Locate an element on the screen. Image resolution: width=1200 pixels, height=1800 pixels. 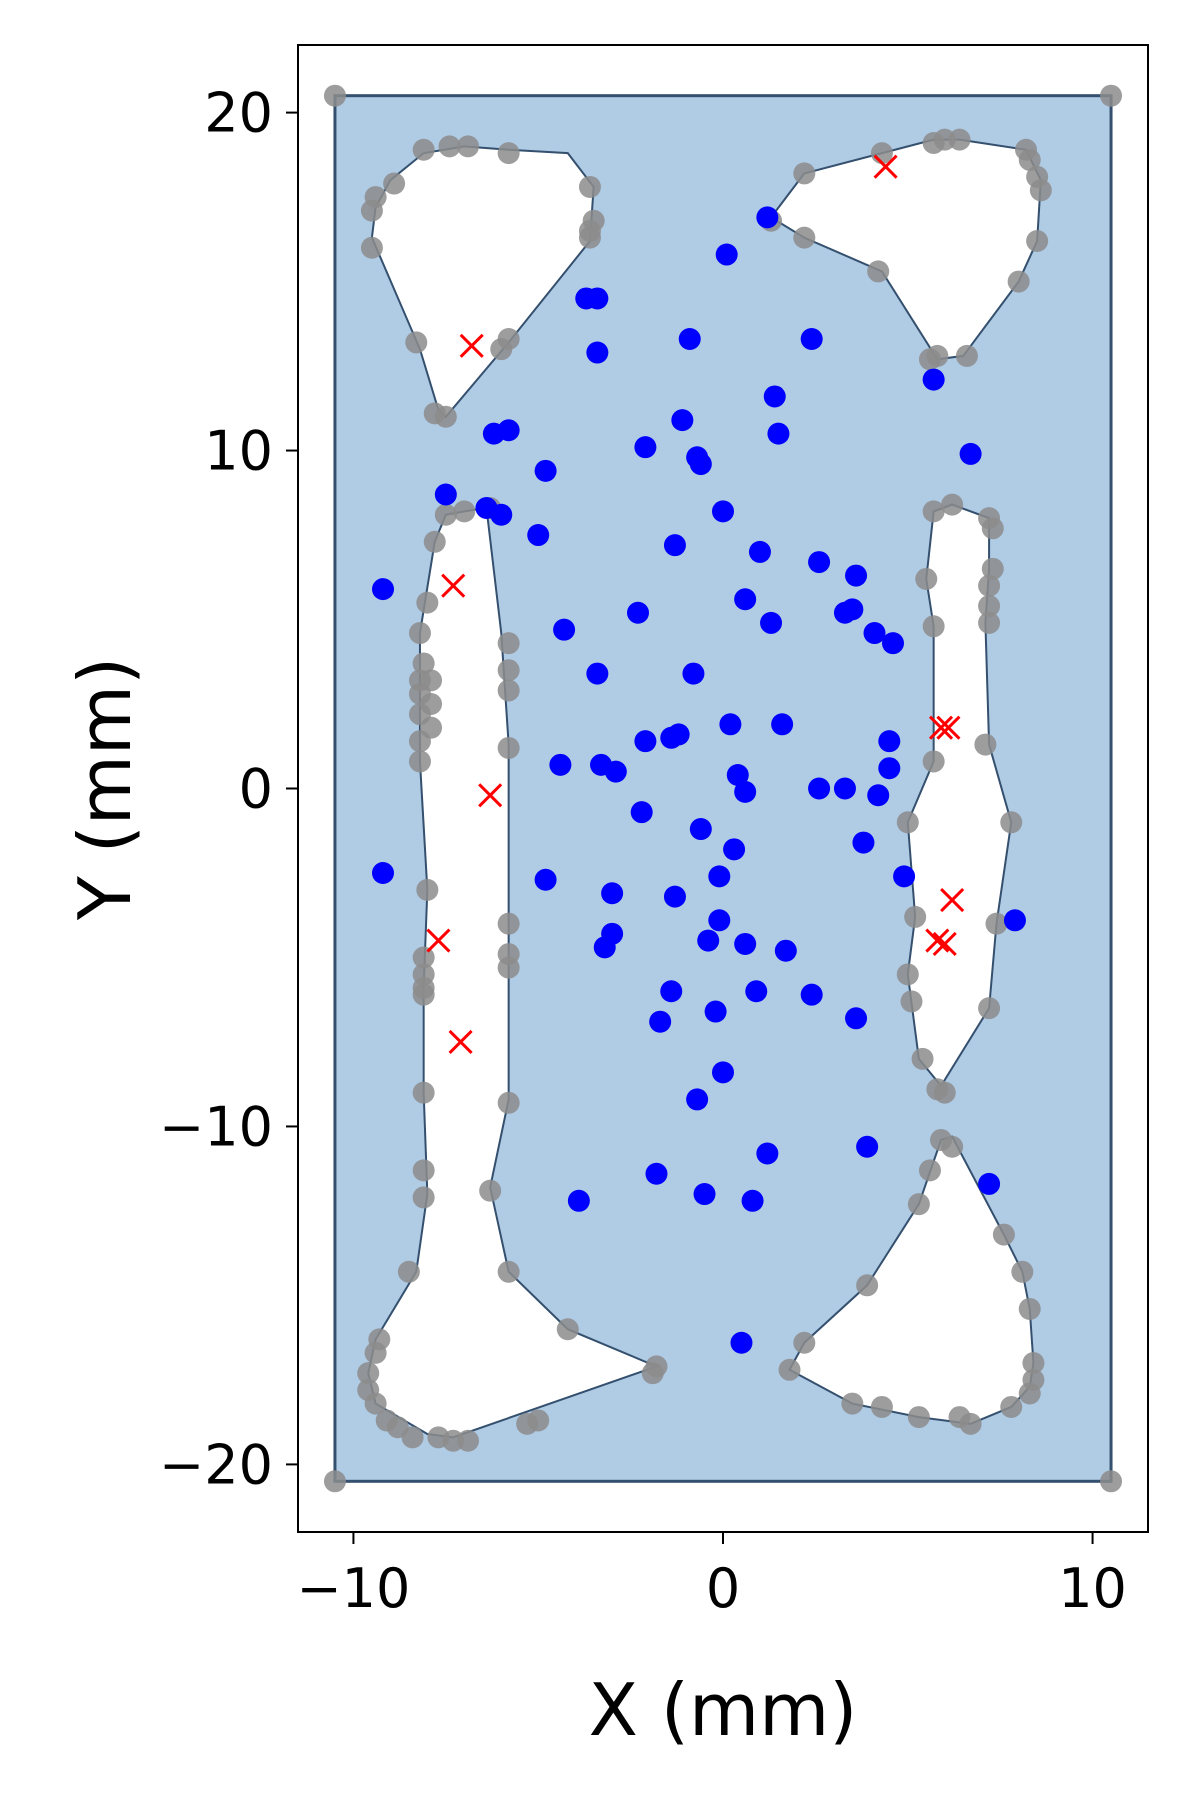
y-tick-label: −20 is located at coordinates (216, 1464).